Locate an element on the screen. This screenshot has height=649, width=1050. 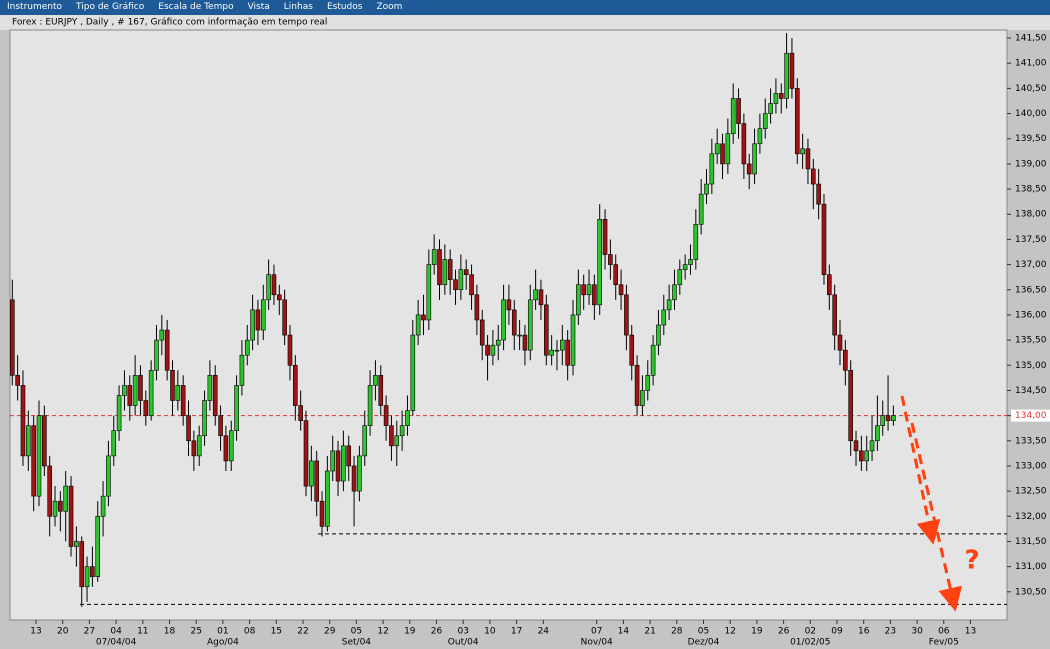
x-month-label: Nov/04 is located at coordinates (597, 643).